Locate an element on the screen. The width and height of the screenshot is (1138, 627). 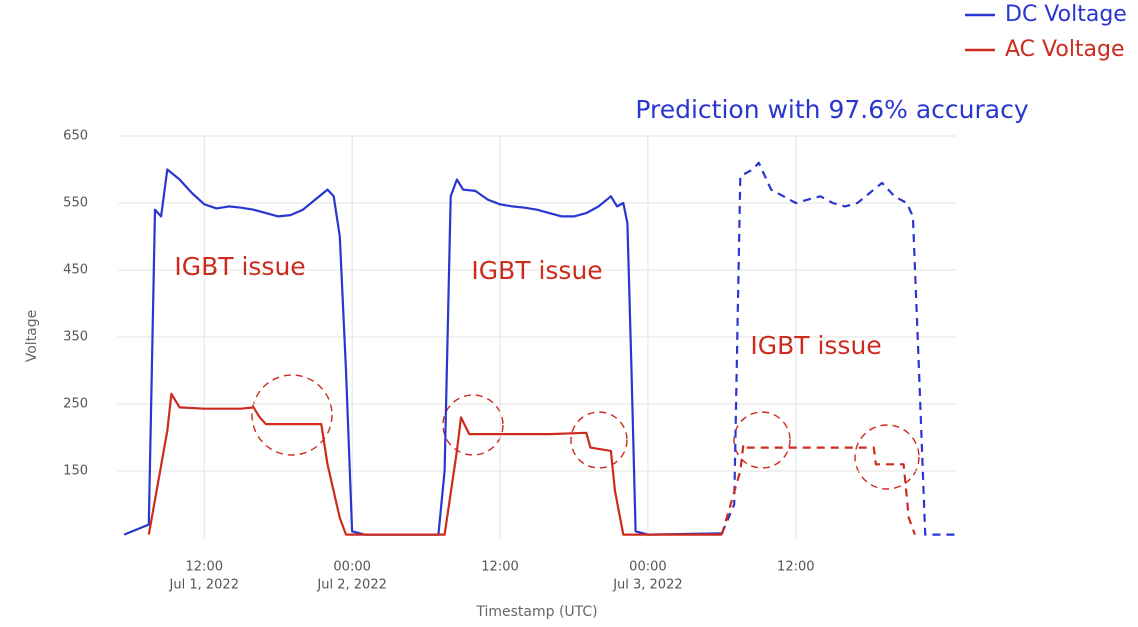
x-axis-label: Timestamp (UTC) is located at coordinates (536, 612).